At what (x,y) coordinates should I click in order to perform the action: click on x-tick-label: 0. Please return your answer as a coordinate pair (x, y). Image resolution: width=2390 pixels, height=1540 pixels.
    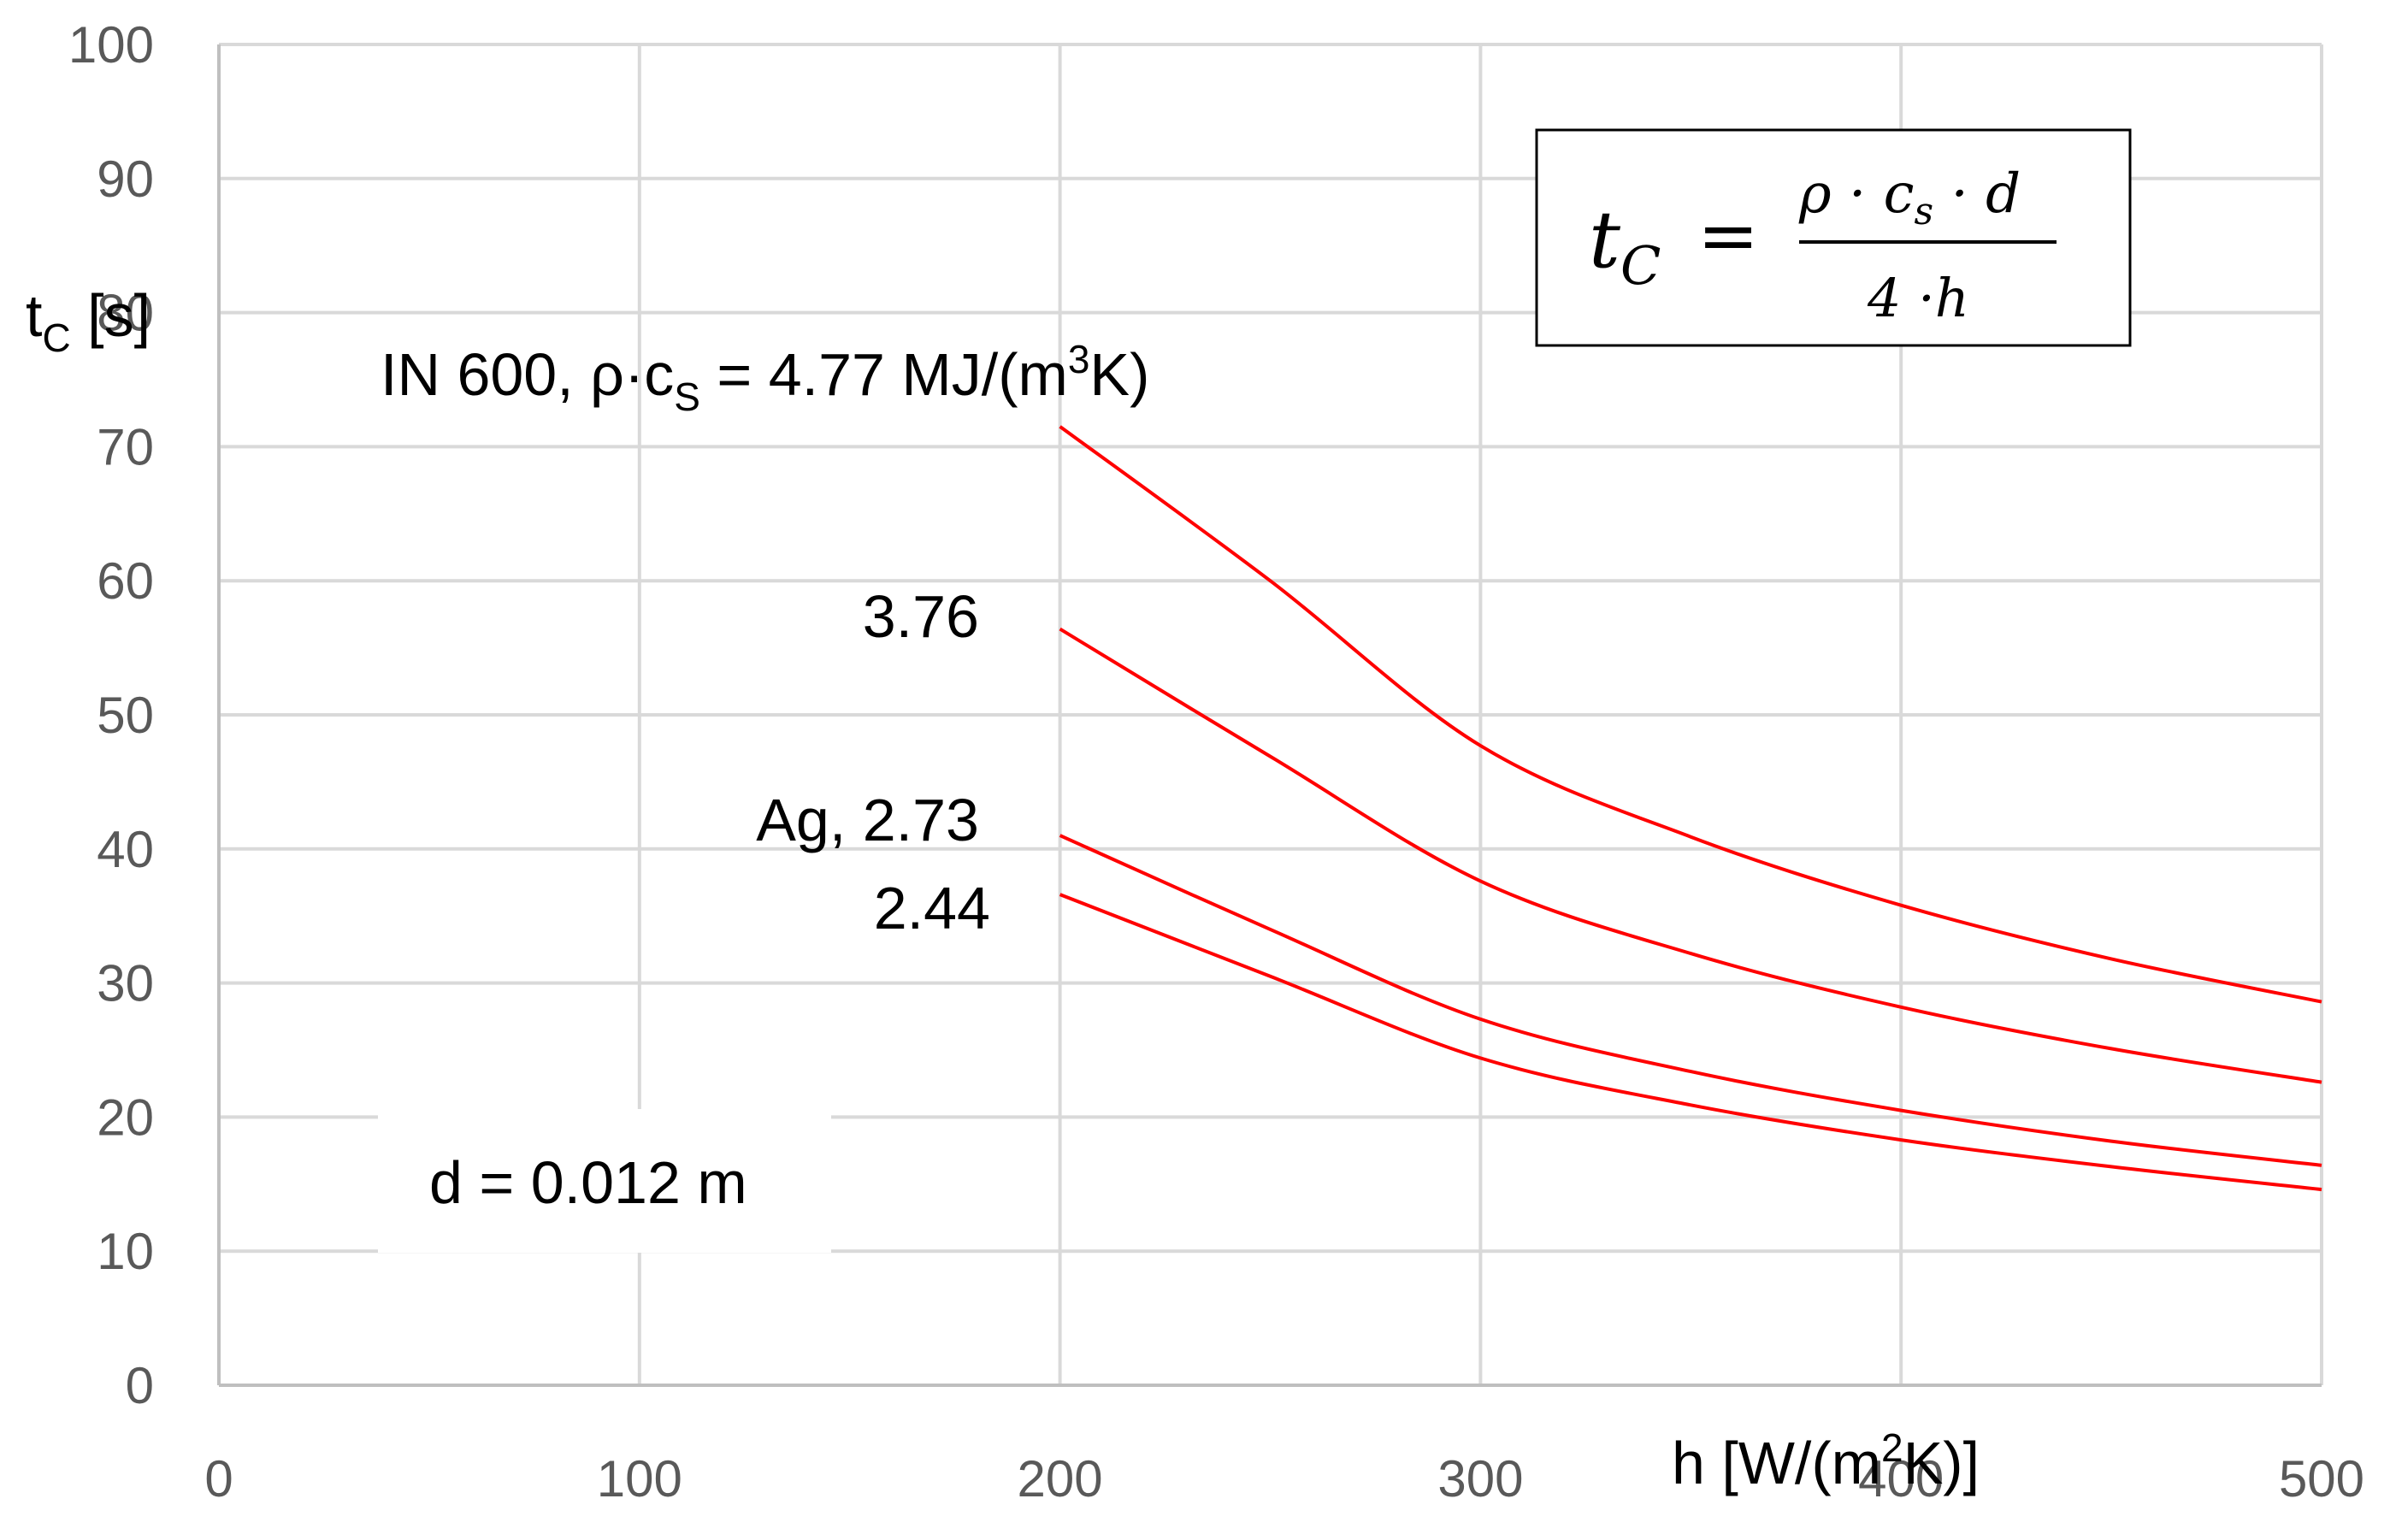
    Looking at the image, I should click on (219, 1479).